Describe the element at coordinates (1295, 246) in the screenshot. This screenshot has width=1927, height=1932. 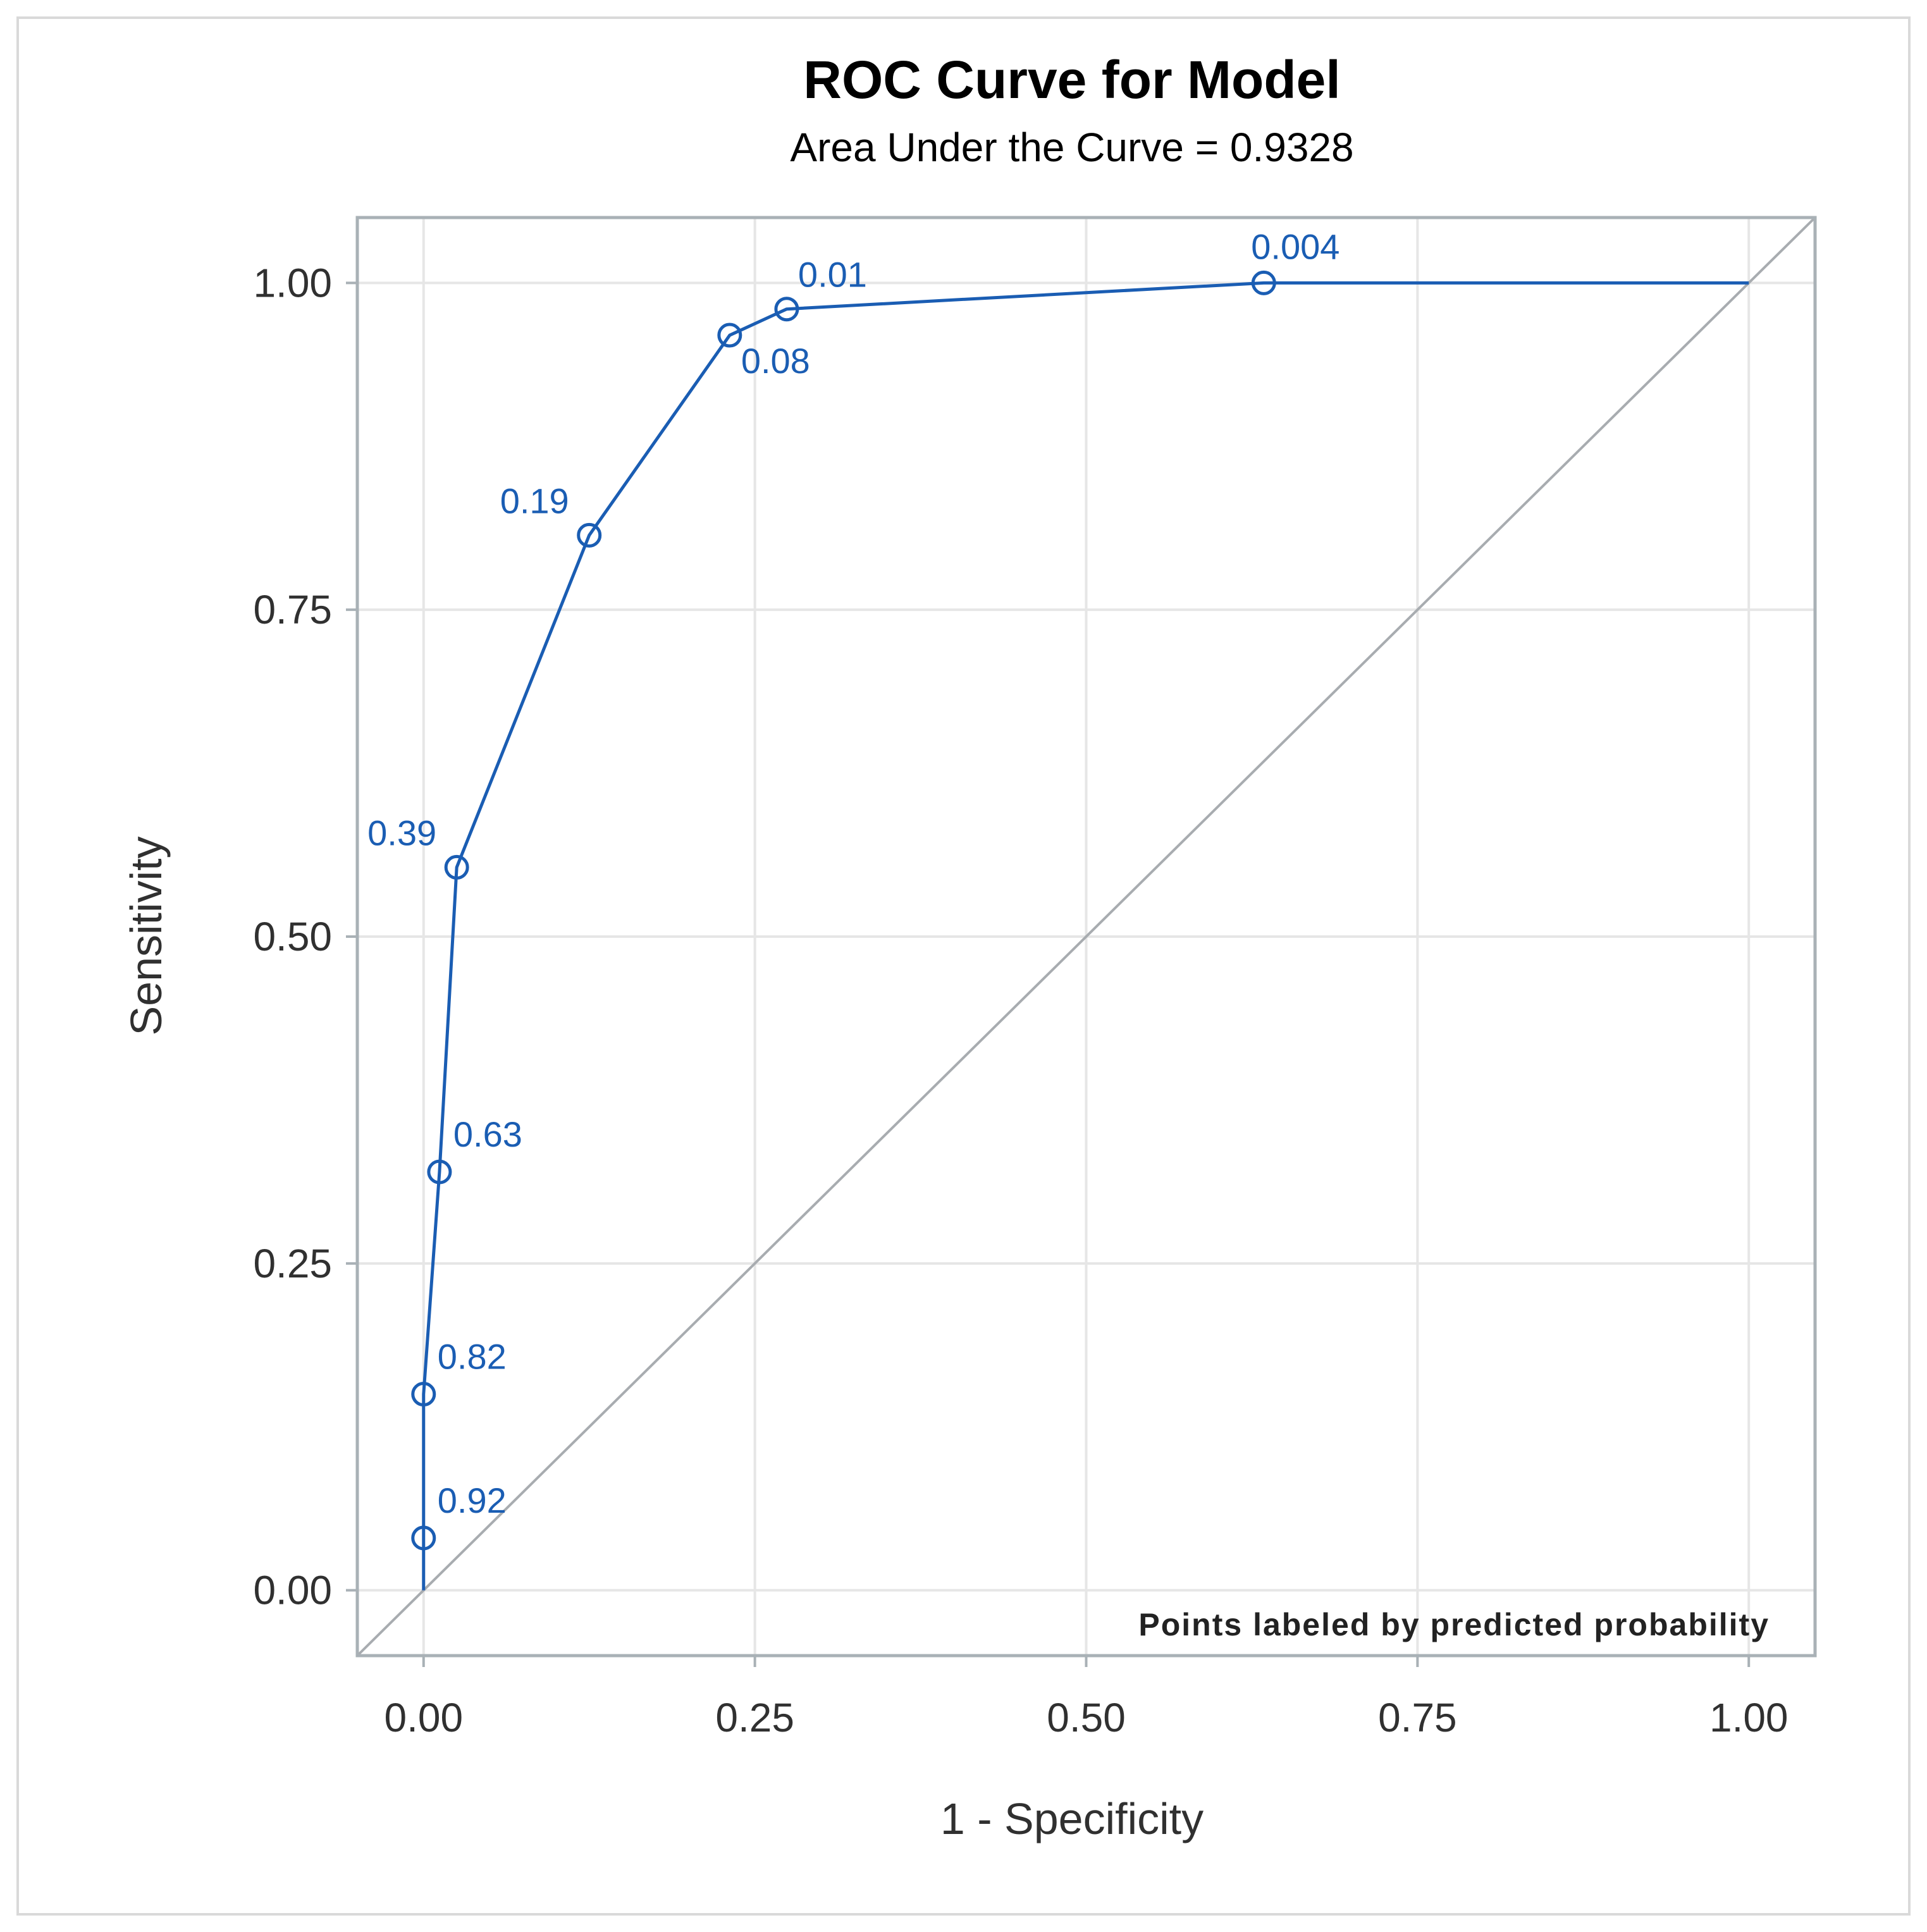
I see `point-label-0.004: 0.004` at that location.